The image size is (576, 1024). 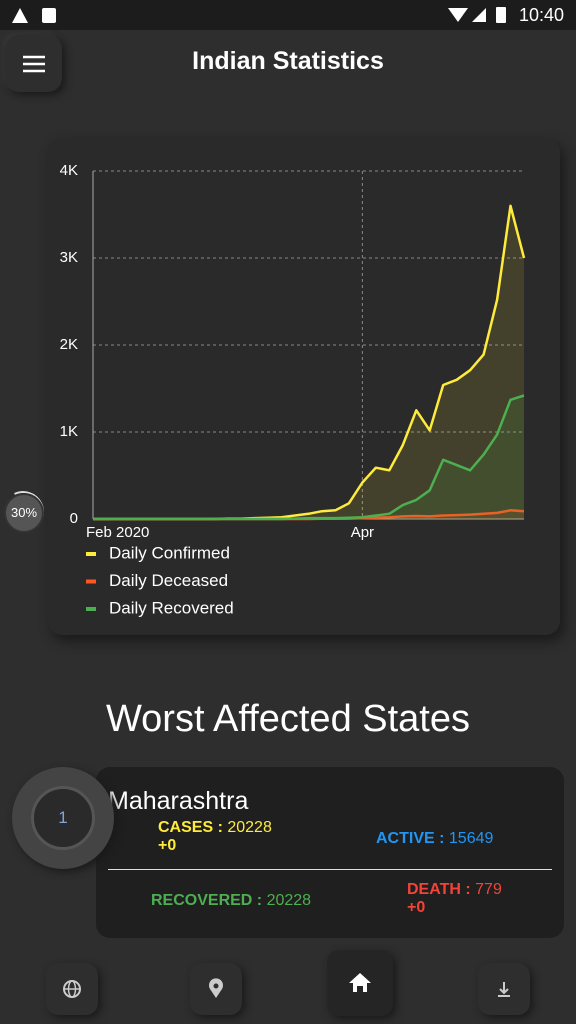 What do you see at coordinates (169, 552) in the screenshot?
I see `legend-label: Daily Confirmed` at bounding box center [169, 552].